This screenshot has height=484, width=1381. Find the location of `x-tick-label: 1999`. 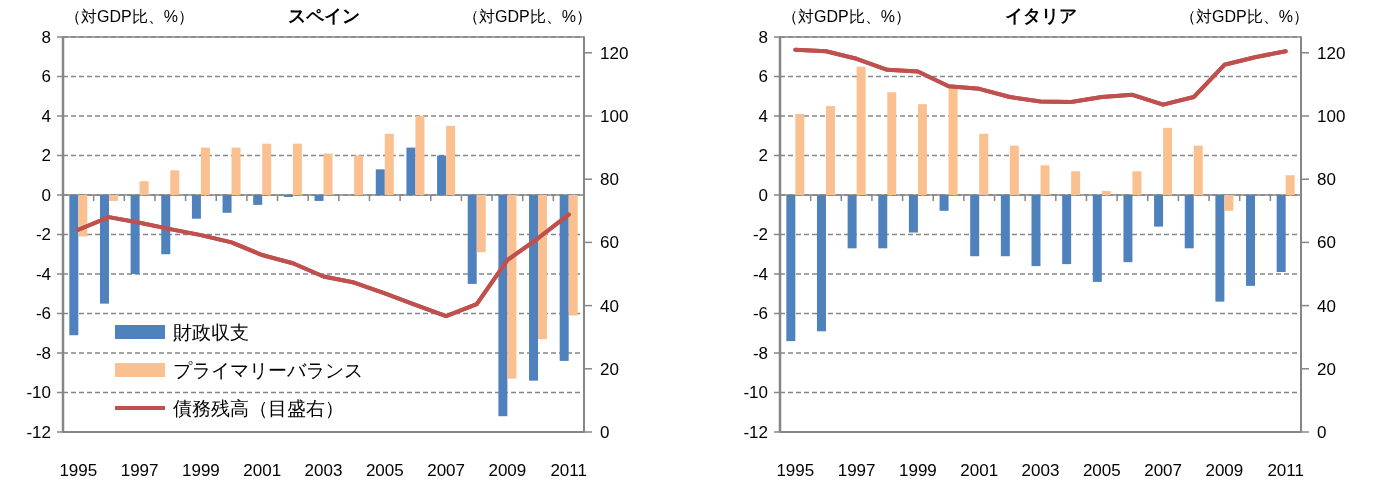

x-tick-label: 1999 is located at coordinates (918, 470).